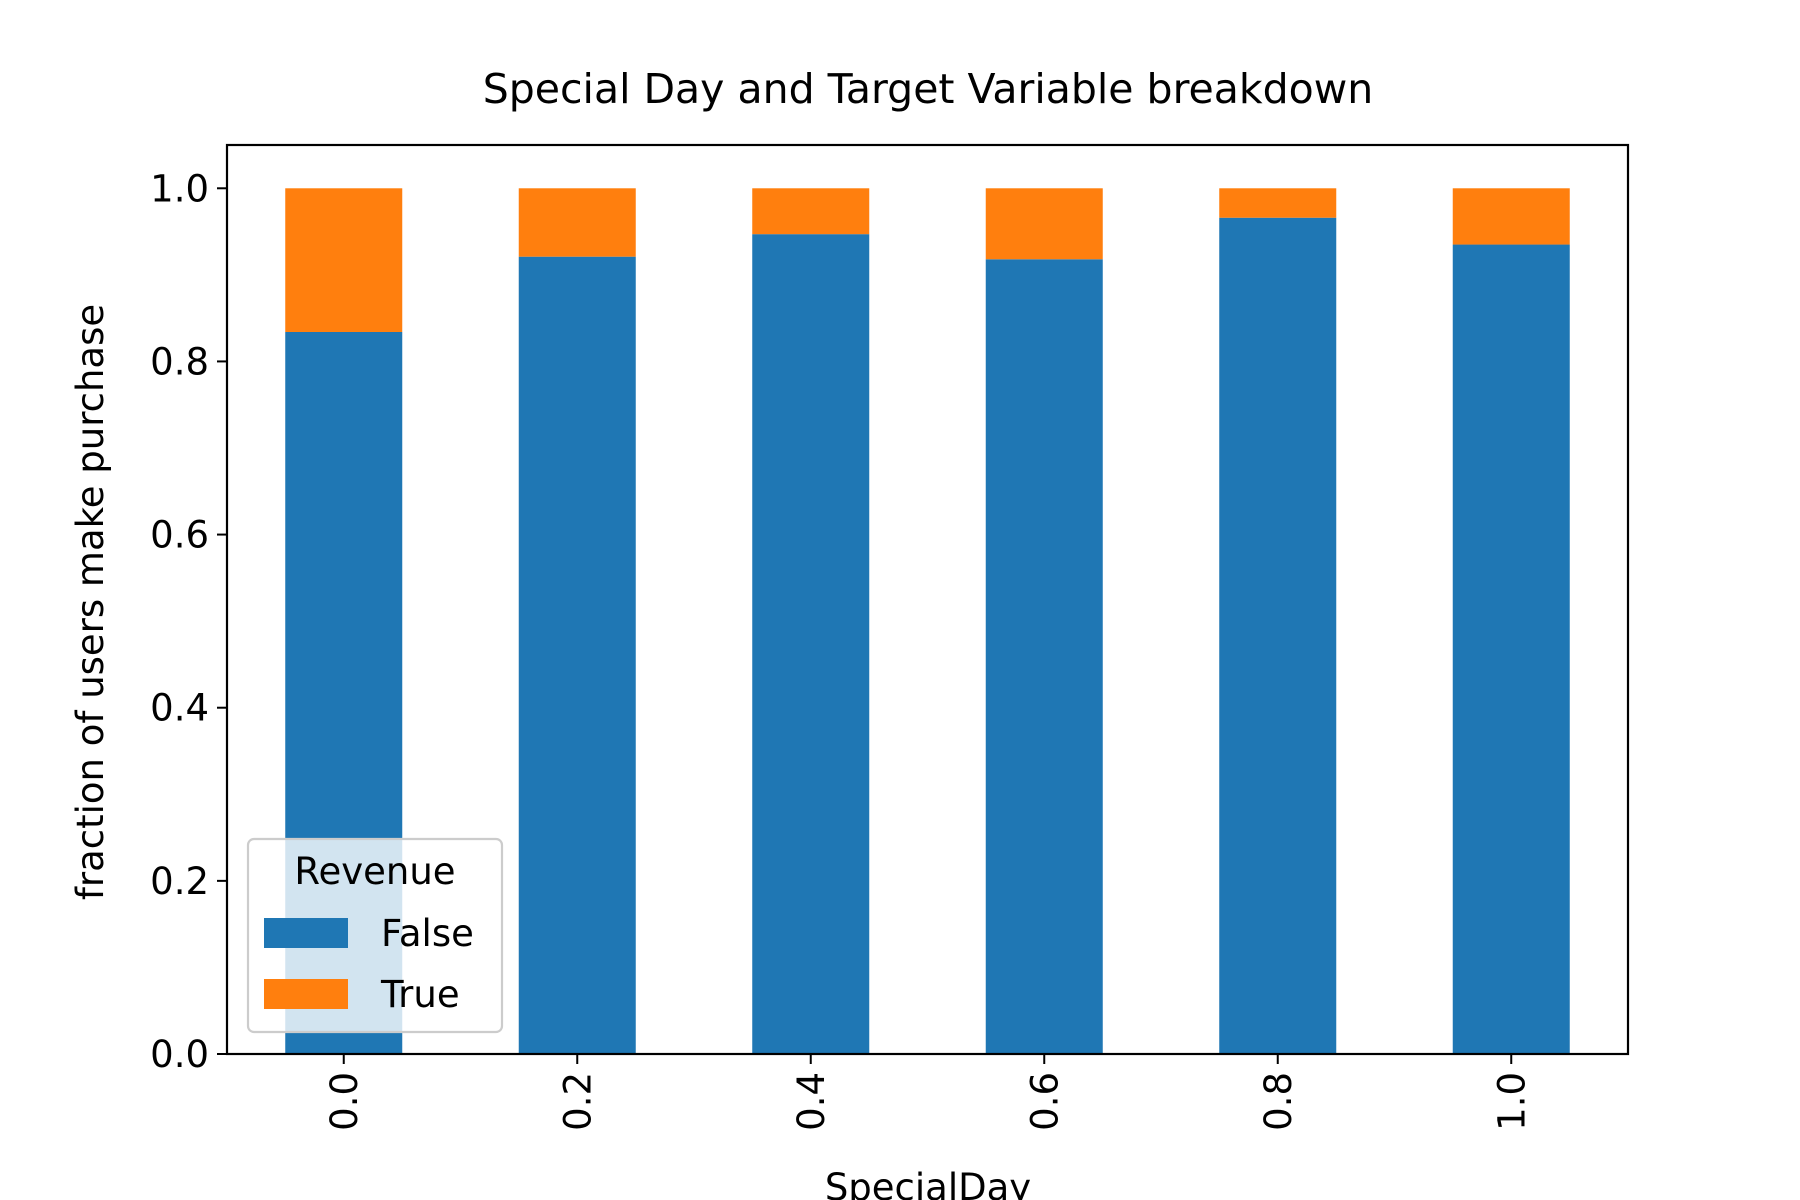  I want to click on y-axis: 0.0 0.2 0.4 0.6 0.8 1.0, so click(188, 621).